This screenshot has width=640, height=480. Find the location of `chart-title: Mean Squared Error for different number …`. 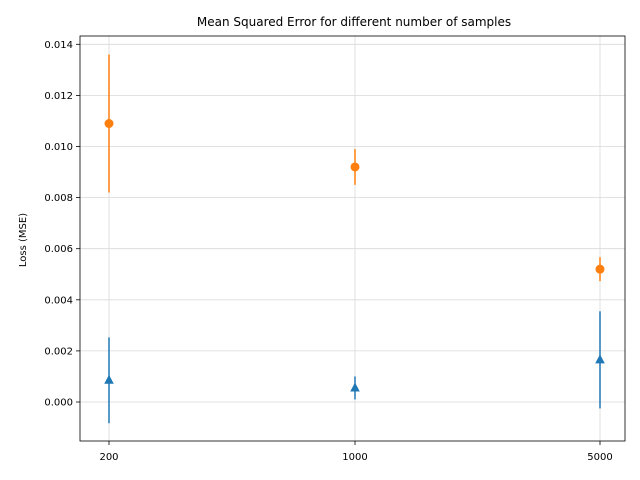

chart-title: Mean Squared Error for different number … is located at coordinates (354, 22).